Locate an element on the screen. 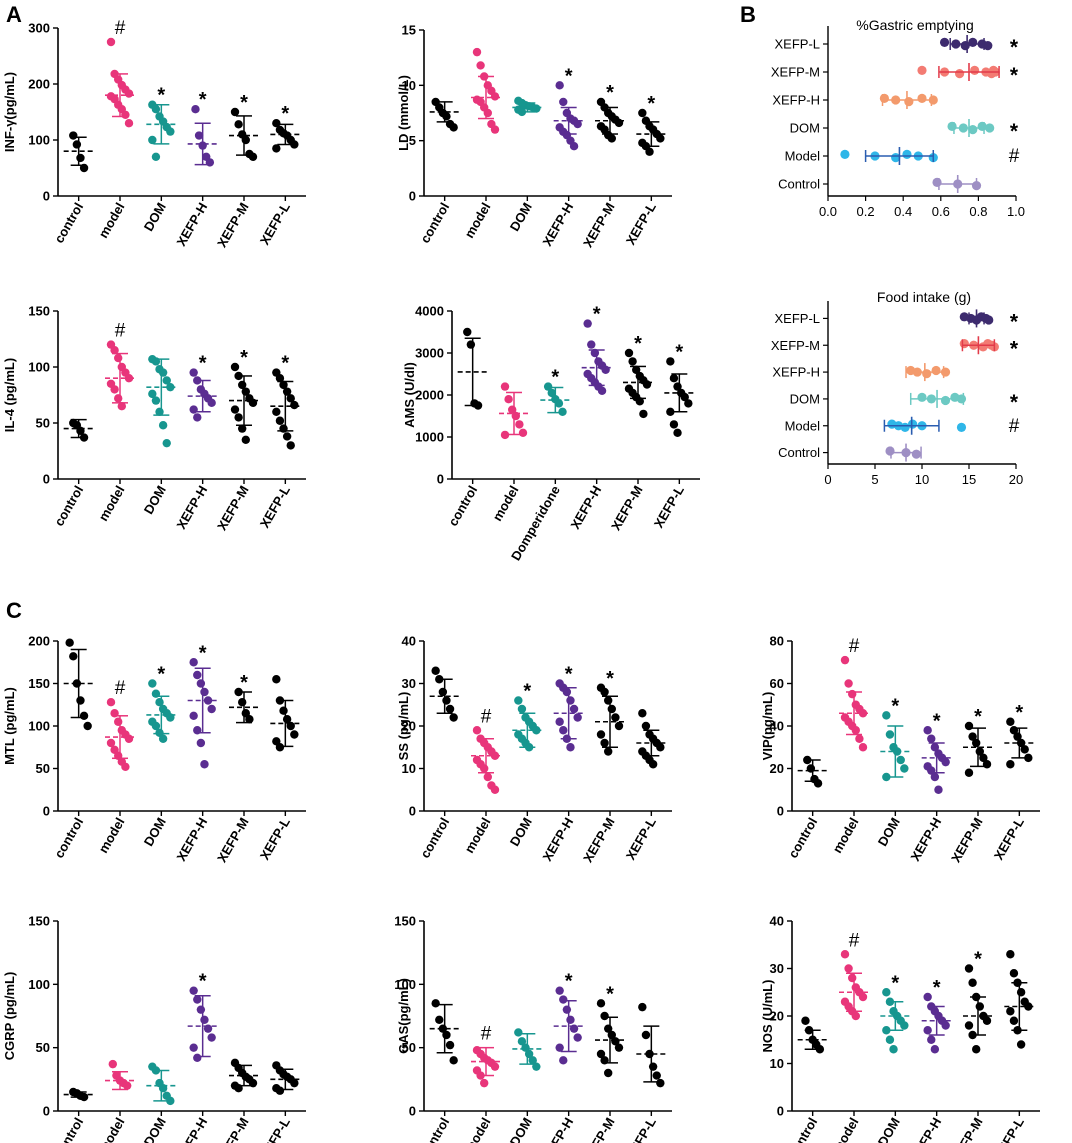 Image resolution: width=1072 pixels, height=1143 pixels. x-tick-label: XEFP-L is located at coordinates (275, 224).